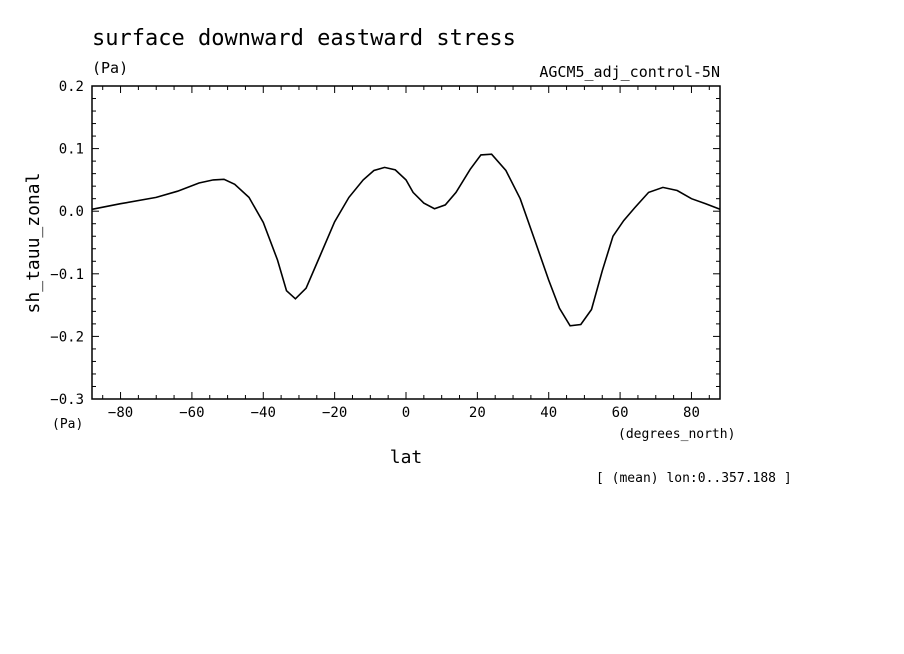 This screenshot has height=654, width=904. Describe the element at coordinates (33, 243) in the screenshot. I see `y-axis-label: sh_tauu_zonal` at that location.